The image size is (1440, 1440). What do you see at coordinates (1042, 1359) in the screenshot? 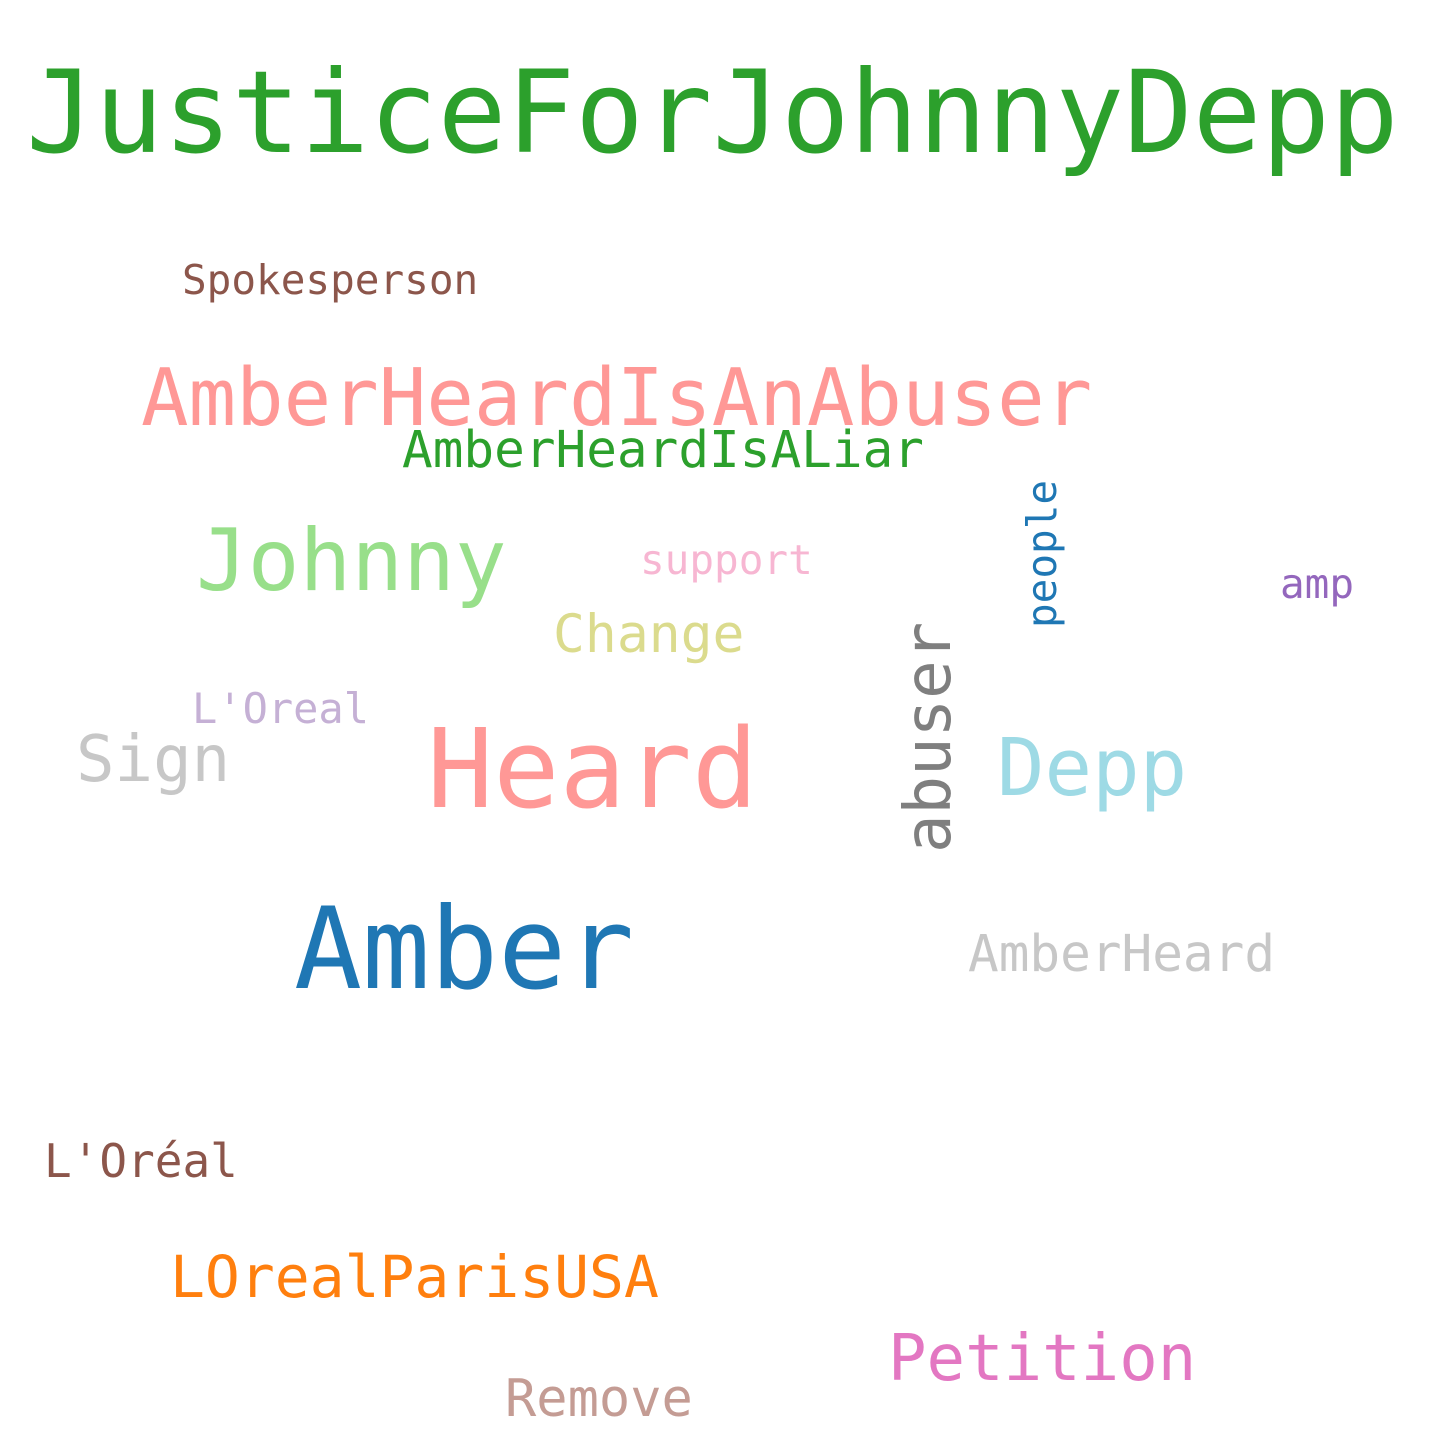
I see `word-petition: Petition` at bounding box center [1042, 1359].